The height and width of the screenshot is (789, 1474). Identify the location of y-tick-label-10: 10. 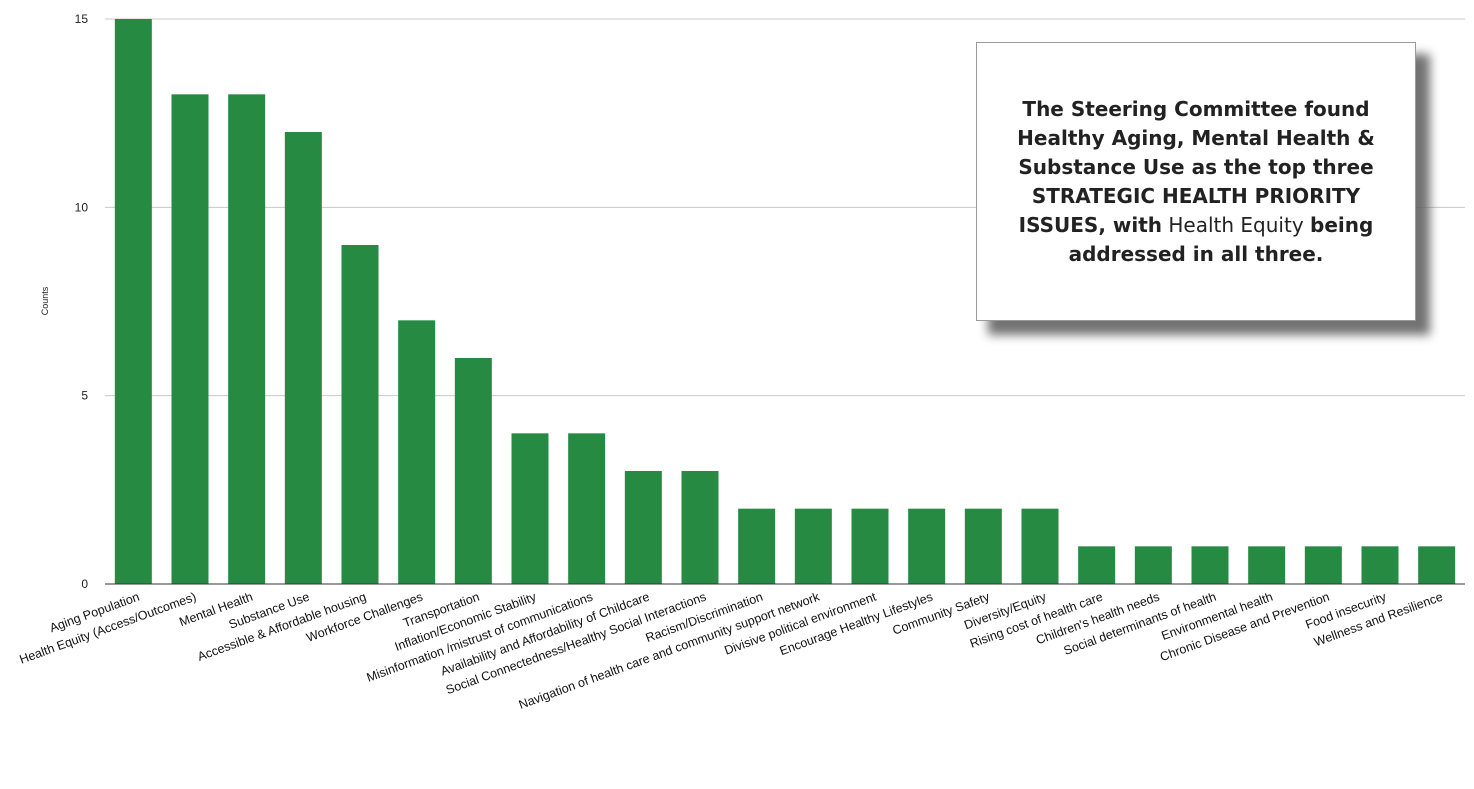
(82, 207).